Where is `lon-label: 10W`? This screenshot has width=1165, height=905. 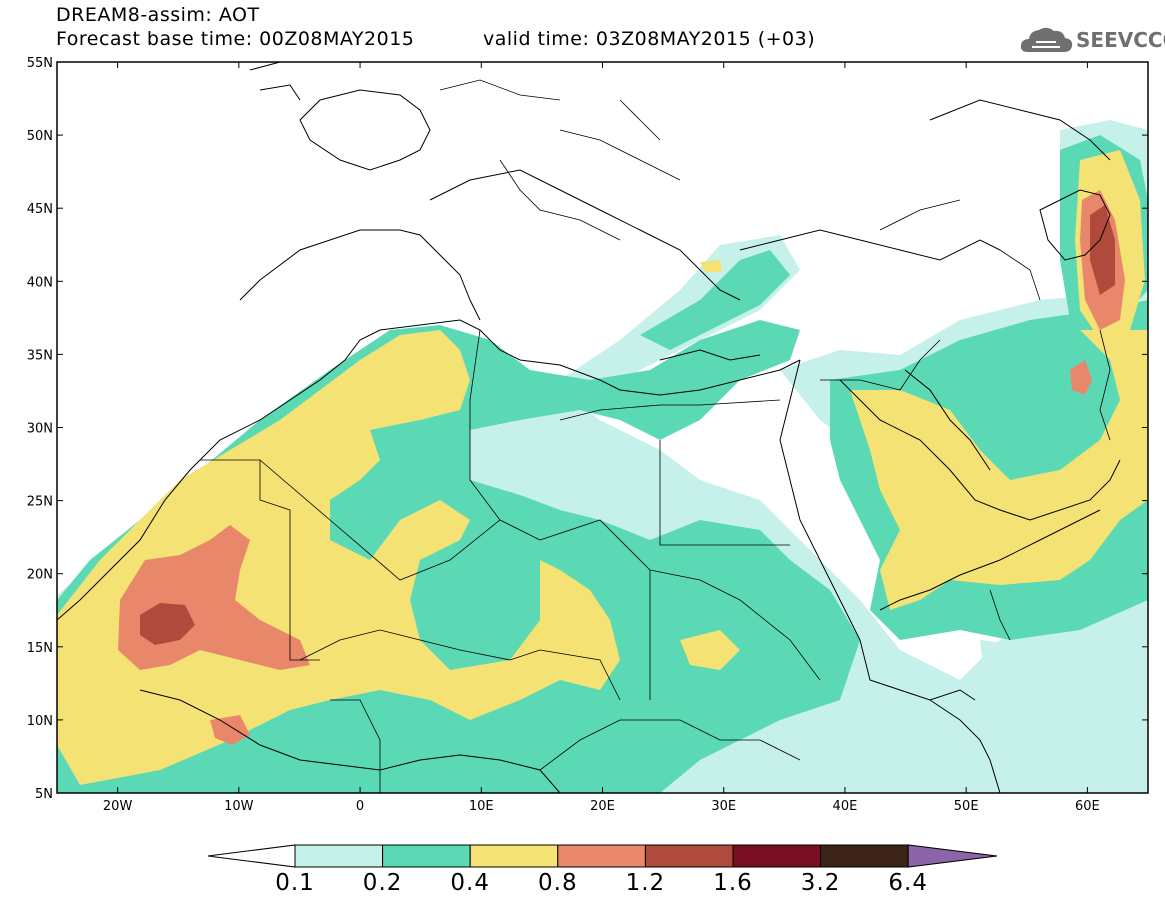 lon-label: 10W is located at coordinates (239, 806).